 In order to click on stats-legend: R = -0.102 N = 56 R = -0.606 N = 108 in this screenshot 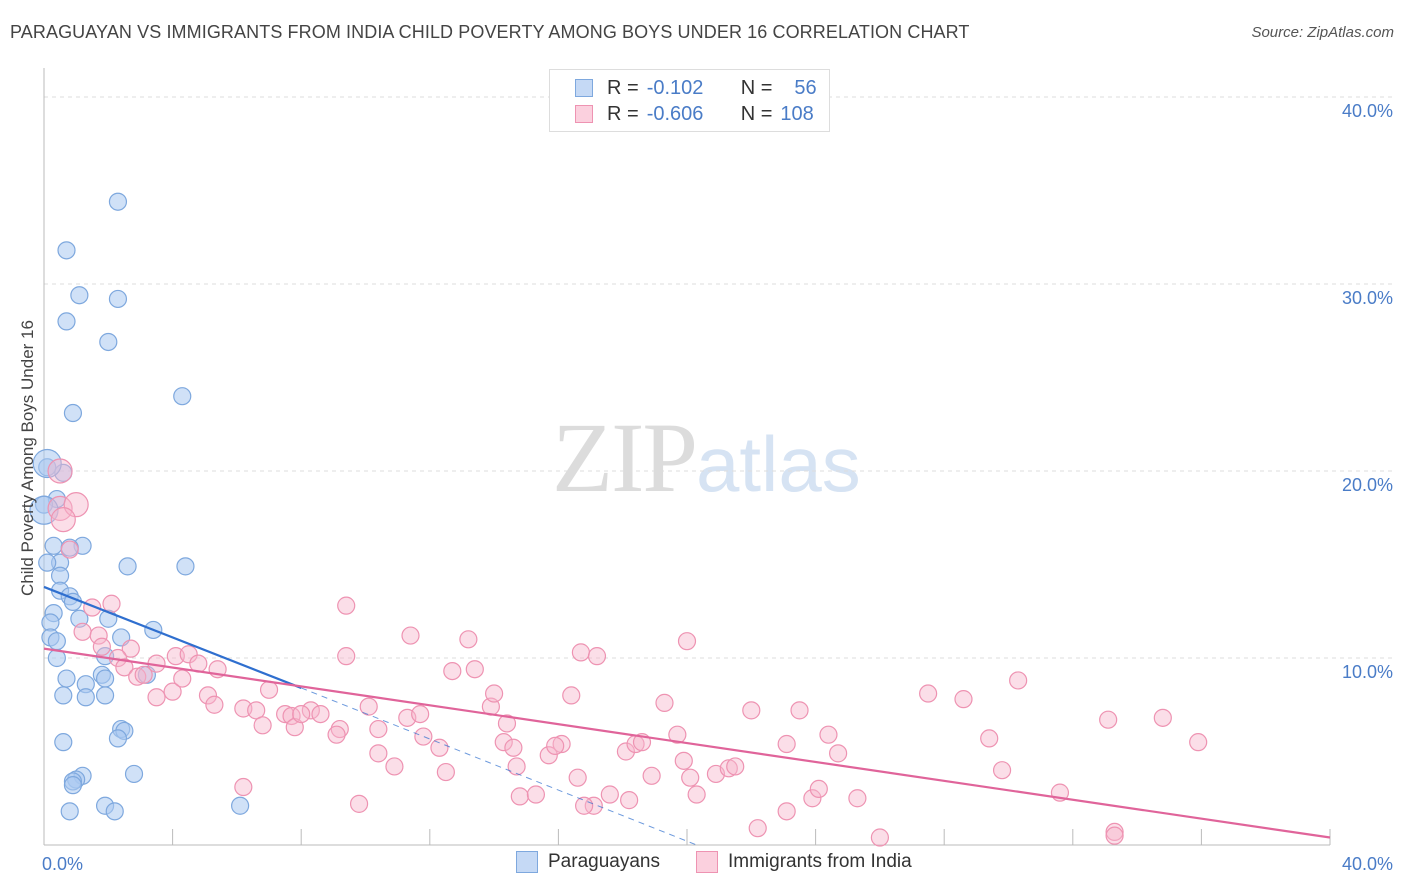, I will do `click(689, 100)`.